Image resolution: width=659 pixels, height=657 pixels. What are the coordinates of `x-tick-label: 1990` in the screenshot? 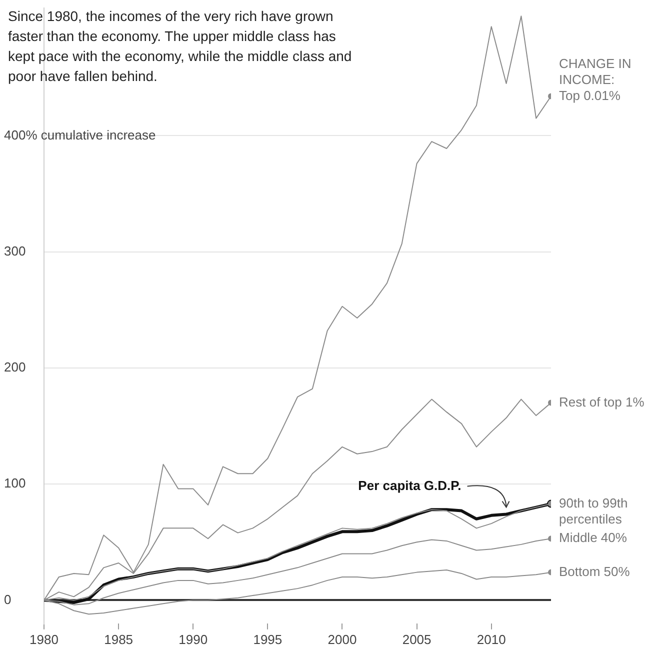 It's located at (193, 639).